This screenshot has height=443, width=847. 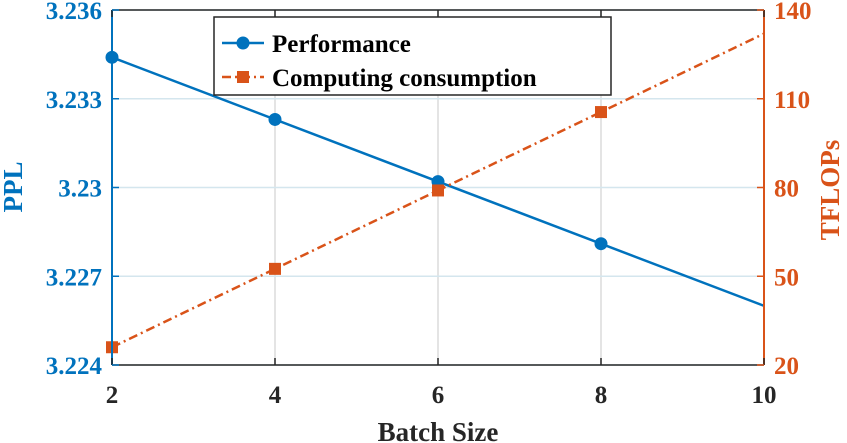 What do you see at coordinates (438, 395) in the screenshot?
I see `x-tick-label: 6` at bounding box center [438, 395].